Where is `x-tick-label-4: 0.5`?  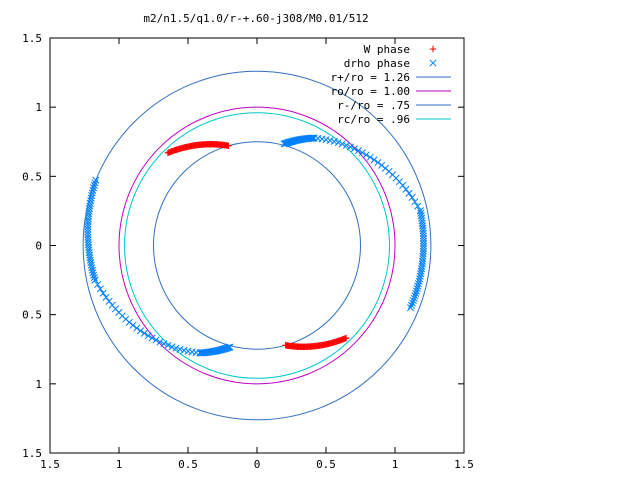 x-tick-label-4: 0.5 is located at coordinates (326, 464).